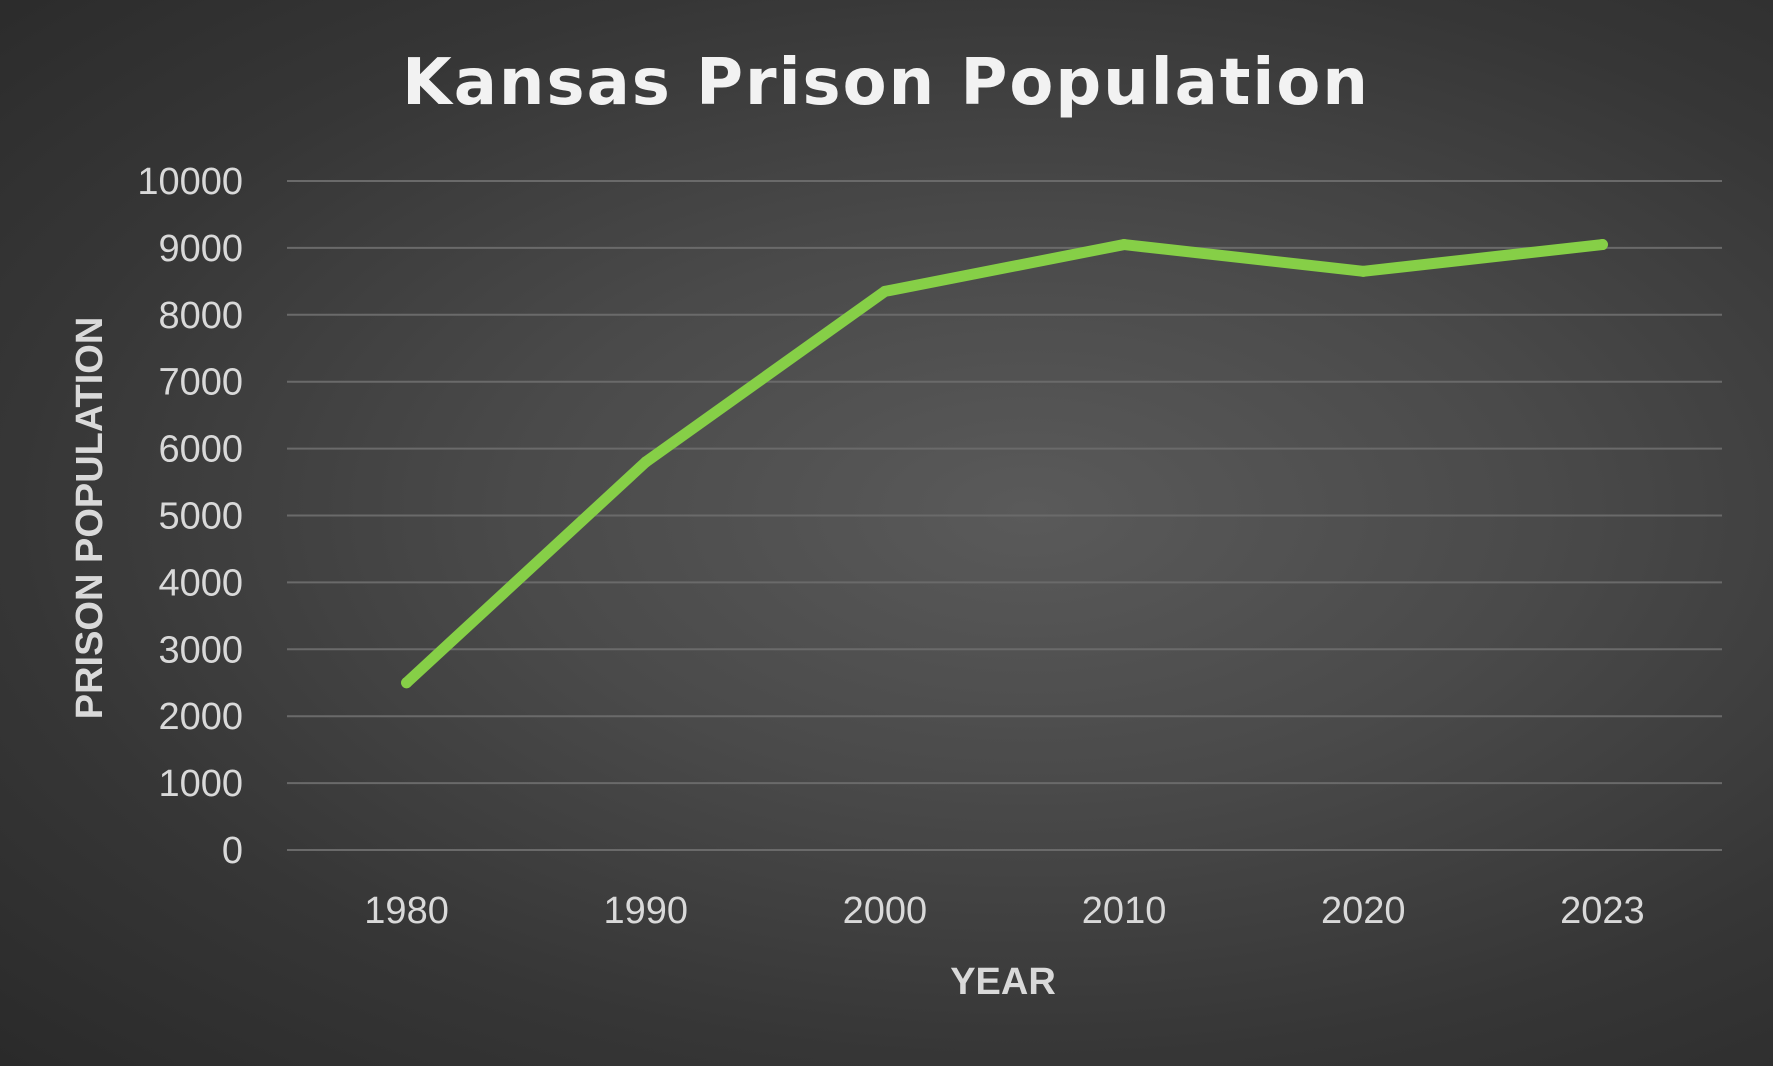 Image resolution: width=1773 pixels, height=1066 pixels. I want to click on y-tick-label: 3000, so click(200, 650).